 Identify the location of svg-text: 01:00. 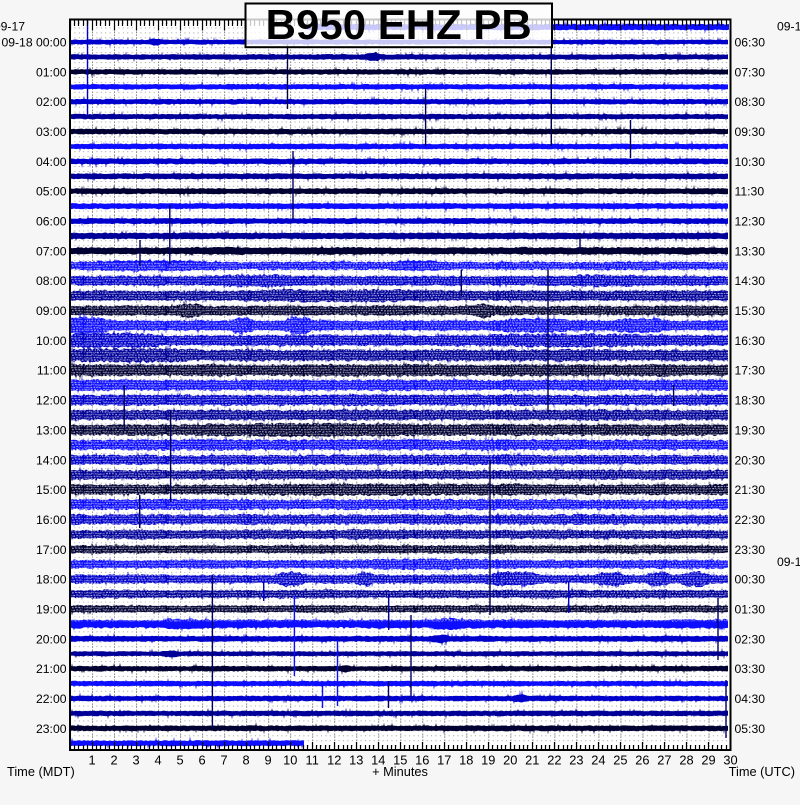
(51, 72).